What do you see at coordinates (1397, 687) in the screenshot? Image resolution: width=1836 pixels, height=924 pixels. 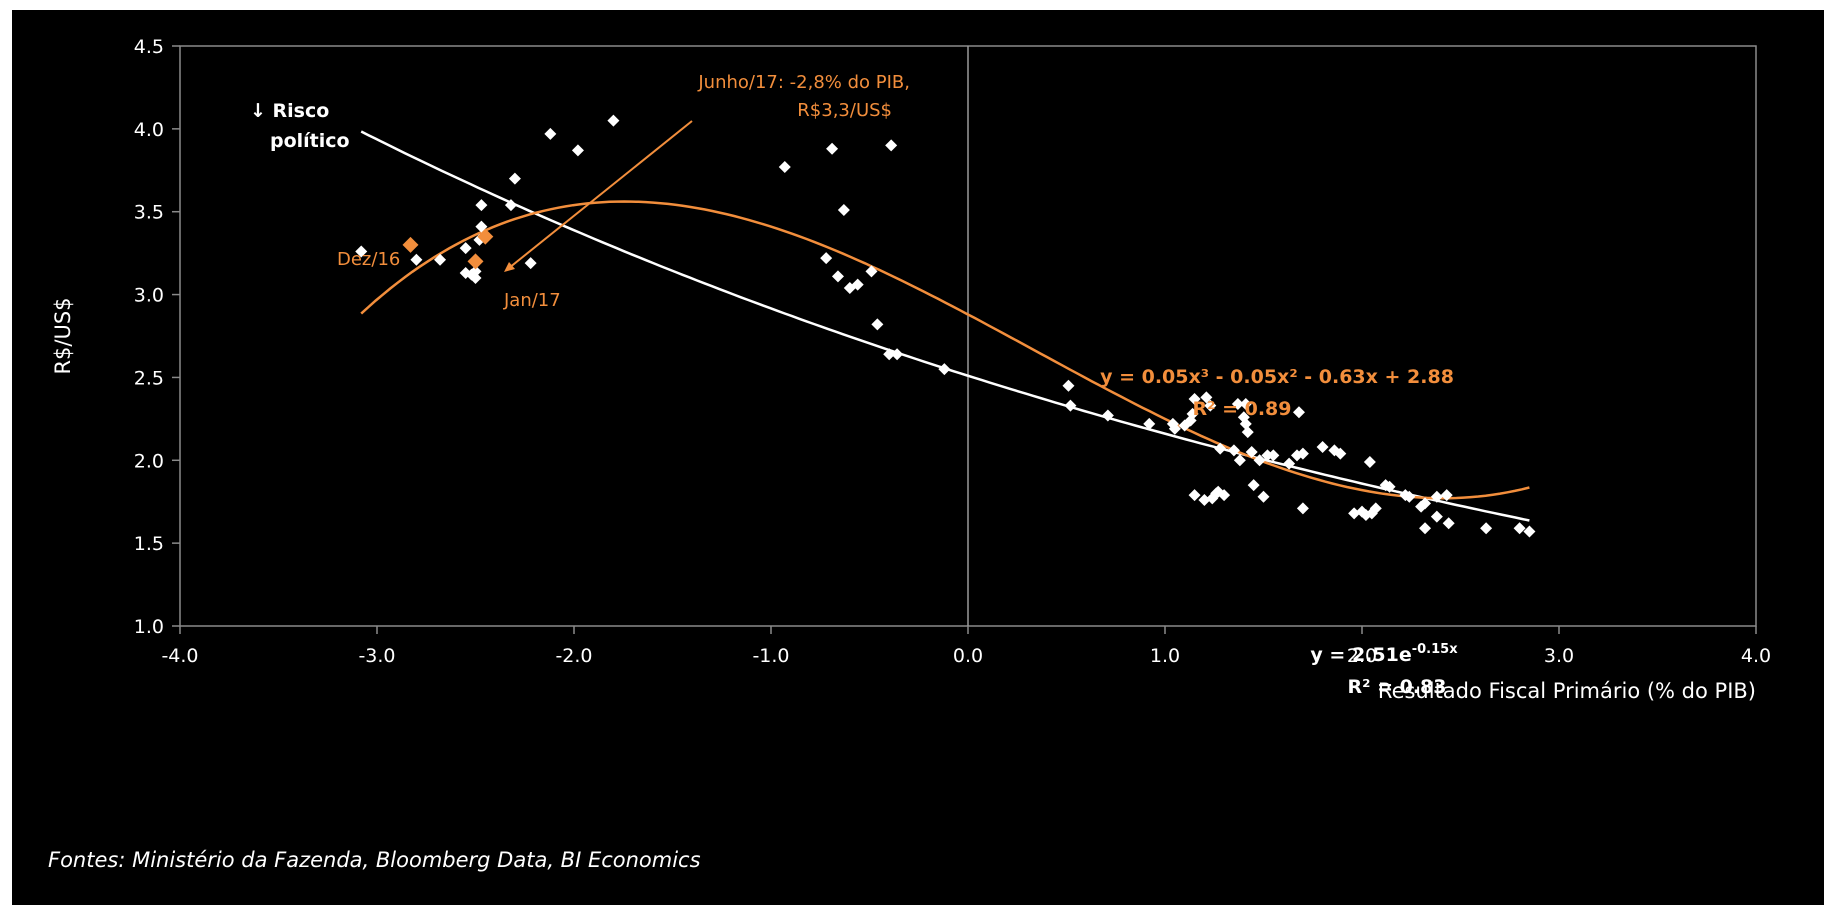 I see `exp-r2: R² = 0.83` at bounding box center [1397, 687].